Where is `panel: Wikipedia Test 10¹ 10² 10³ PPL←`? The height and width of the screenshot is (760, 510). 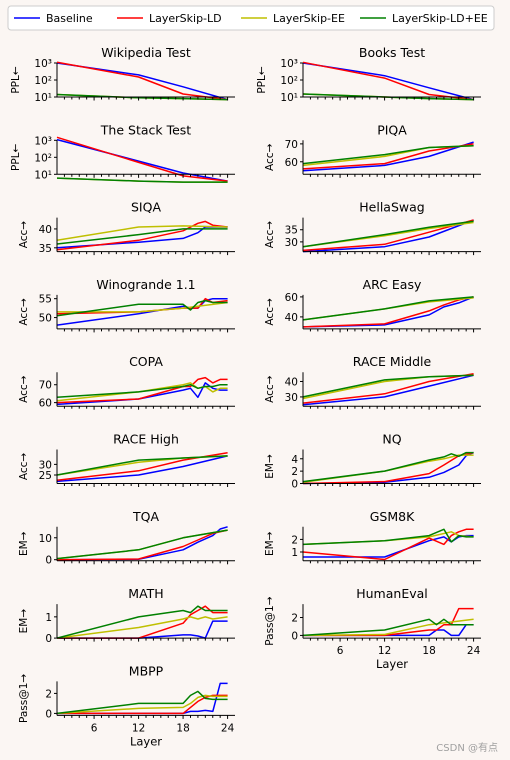
panel: Wikipedia Test 10¹ 10² 10³ PPL← is located at coordinates (122, 74).